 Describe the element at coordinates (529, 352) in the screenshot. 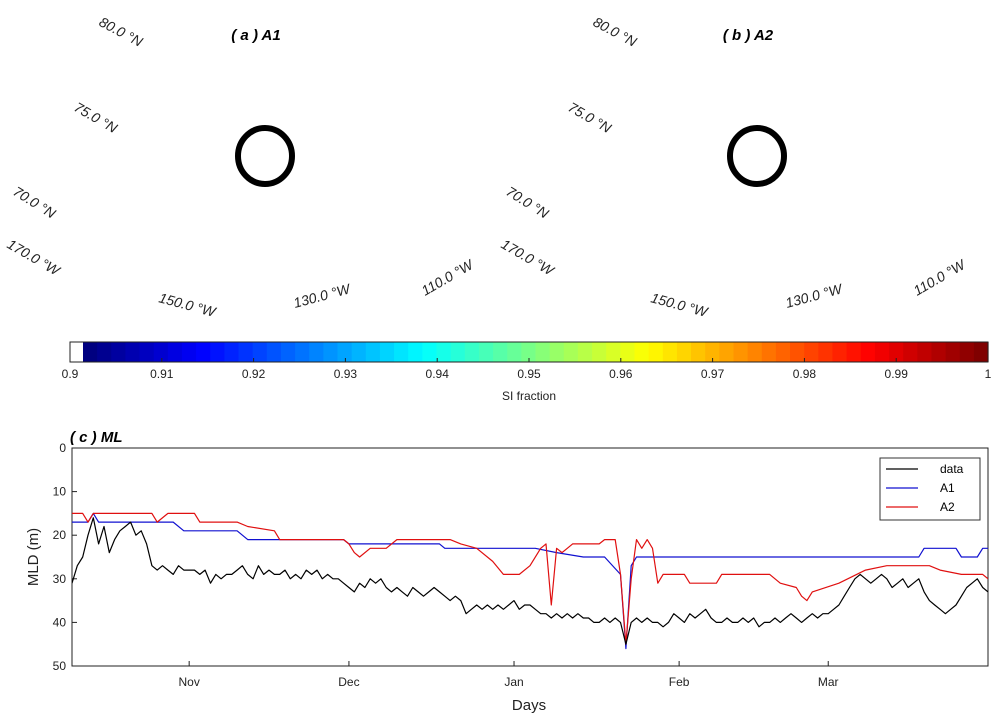

I see `colorbar-gradient` at that location.